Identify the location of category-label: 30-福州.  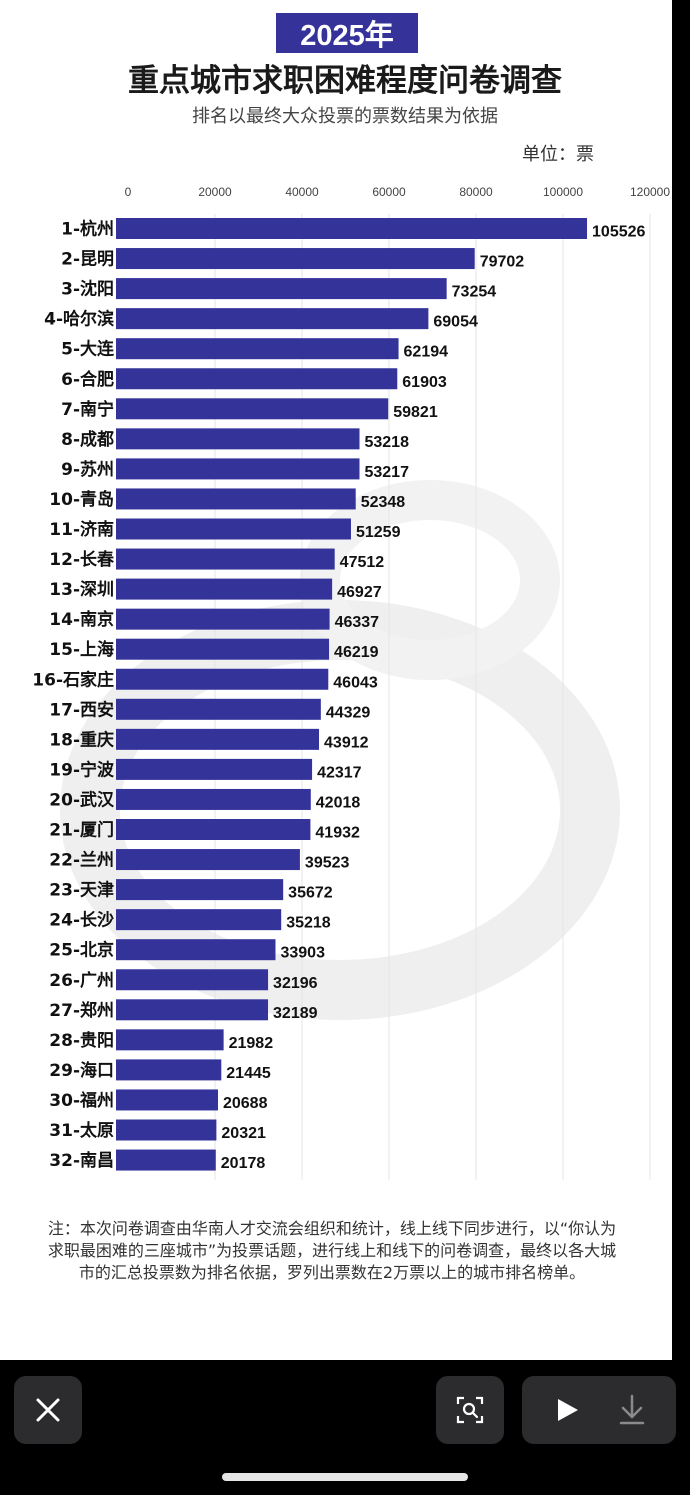
(81, 1100).